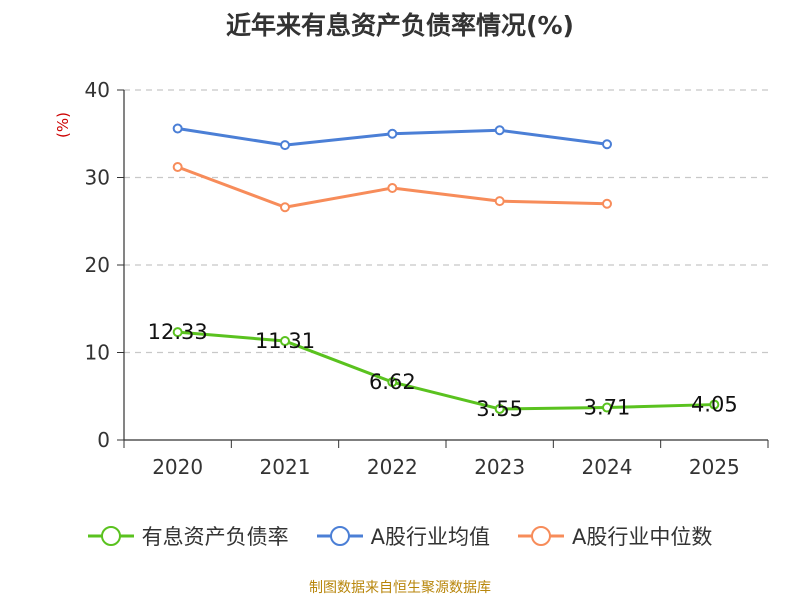  I want to click on legend-item: A股行业中位数, so click(615, 536).